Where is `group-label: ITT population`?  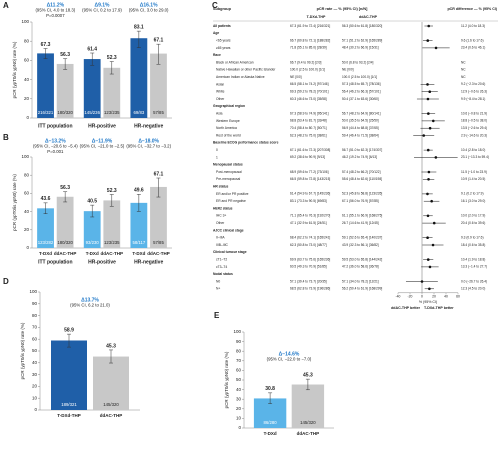
group-label: ITT population is located at coordinates (55, 126).